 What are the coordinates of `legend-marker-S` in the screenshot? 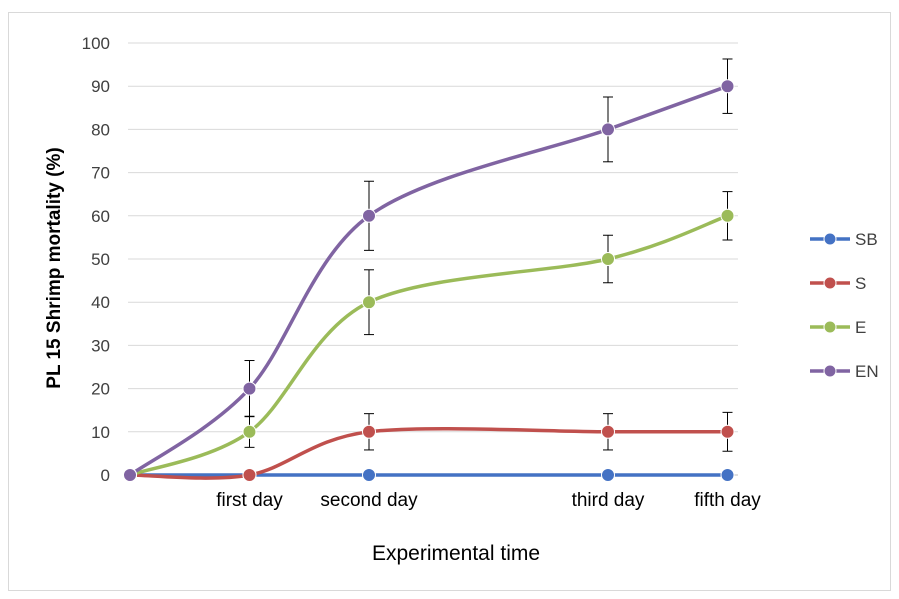 It's located at (830, 283).